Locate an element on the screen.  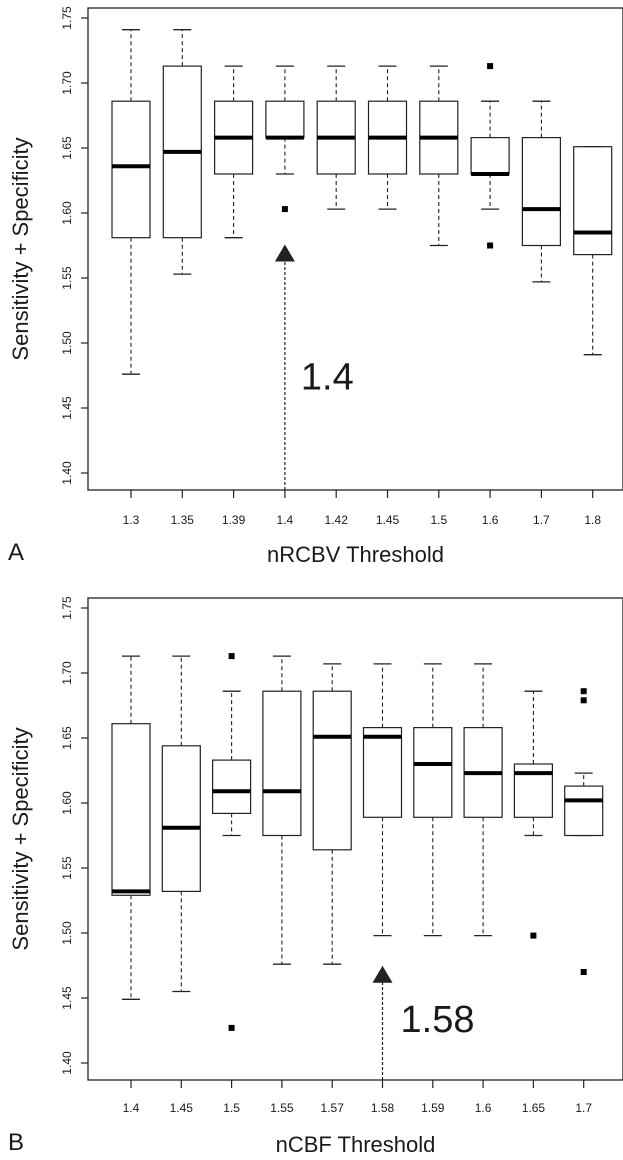
box-1.55 is located at coordinates (282, 810).